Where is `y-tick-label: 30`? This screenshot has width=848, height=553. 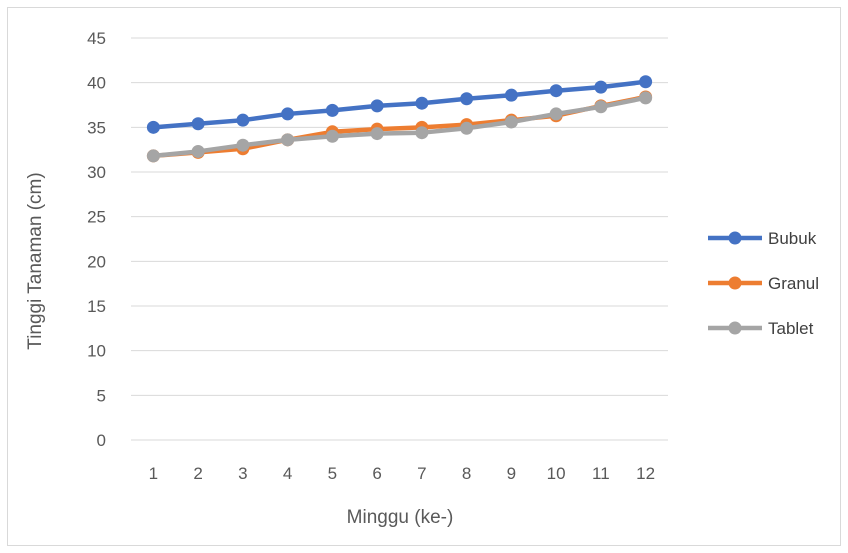 y-tick-label: 30 is located at coordinates (96, 172).